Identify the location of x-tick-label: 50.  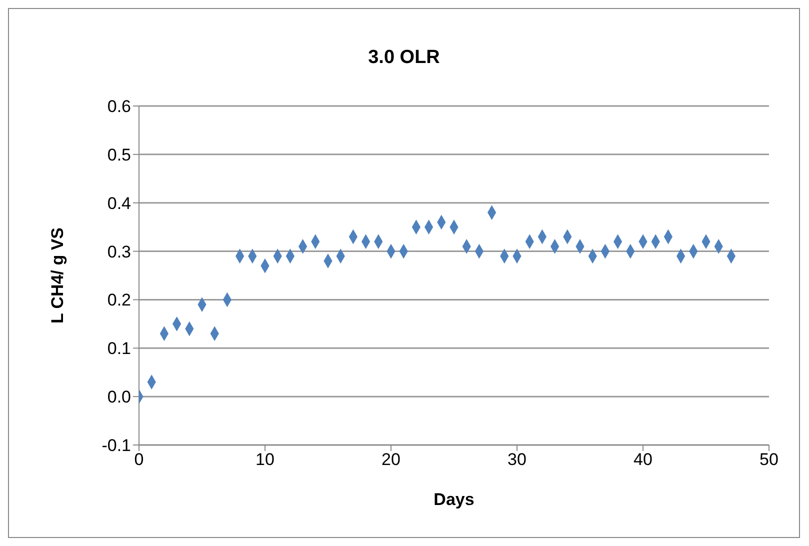
(769, 460).